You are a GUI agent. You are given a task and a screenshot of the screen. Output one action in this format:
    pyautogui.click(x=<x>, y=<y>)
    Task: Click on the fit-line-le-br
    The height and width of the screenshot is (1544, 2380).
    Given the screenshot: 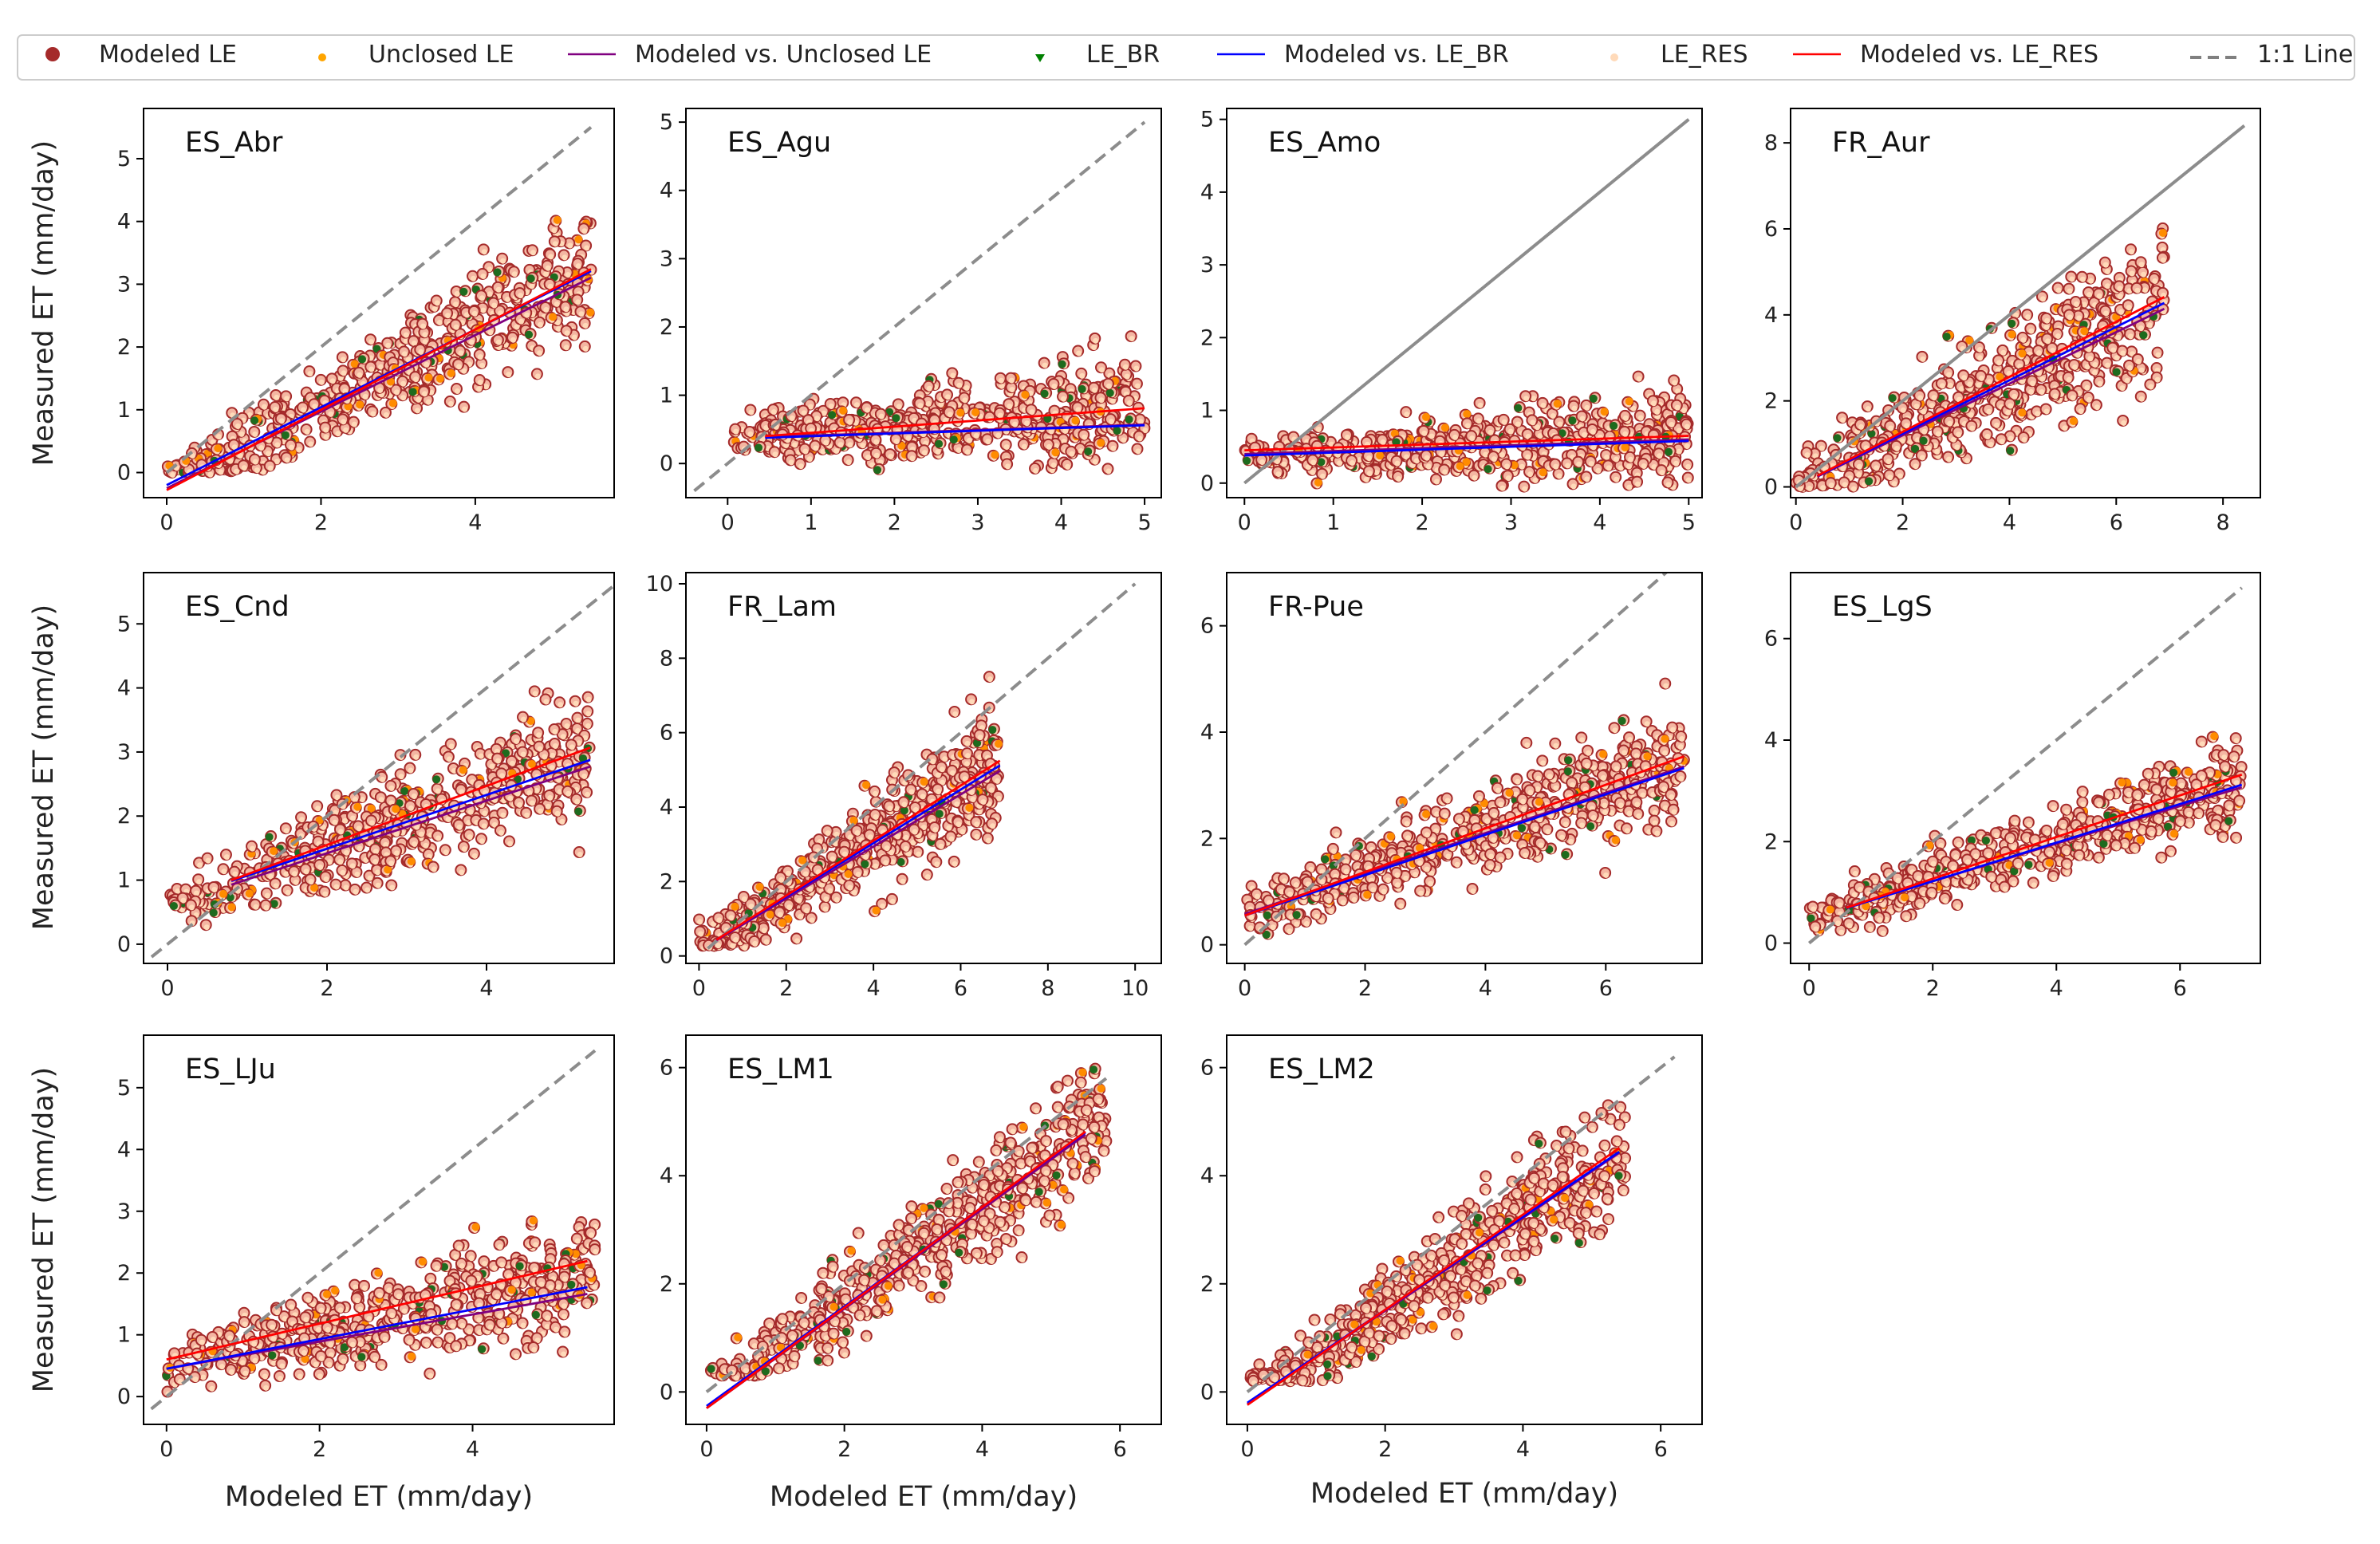 What is the action you would take?
    pyautogui.click(x=955, y=431)
    